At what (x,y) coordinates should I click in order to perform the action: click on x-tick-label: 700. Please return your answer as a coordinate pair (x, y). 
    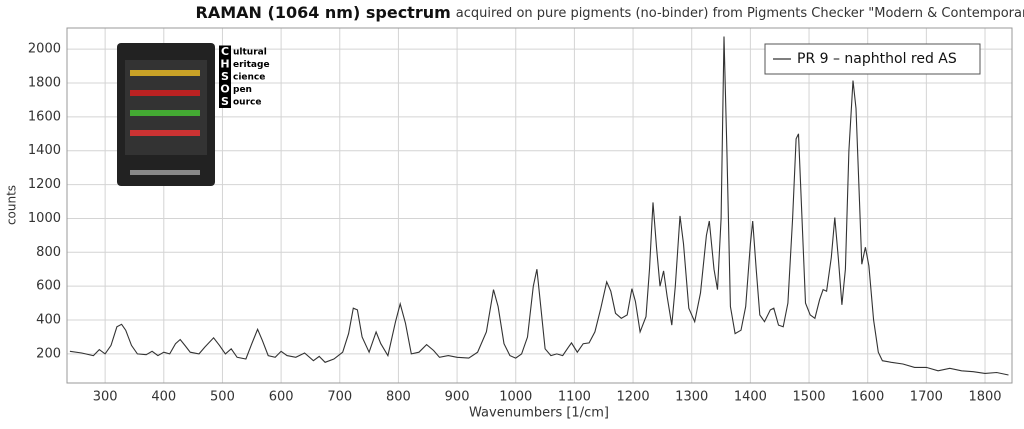
    Looking at the image, I should click on (339, 397).